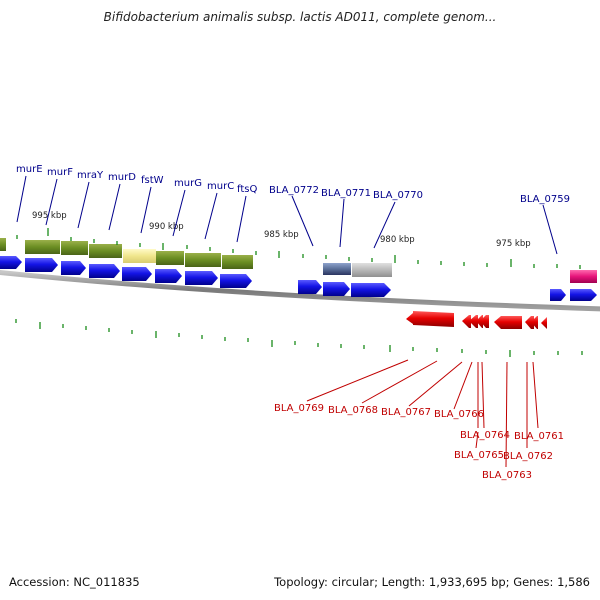 The width and height of the screenshot is (600, 600). I want to click on genome-backbone, so click(300, 290).